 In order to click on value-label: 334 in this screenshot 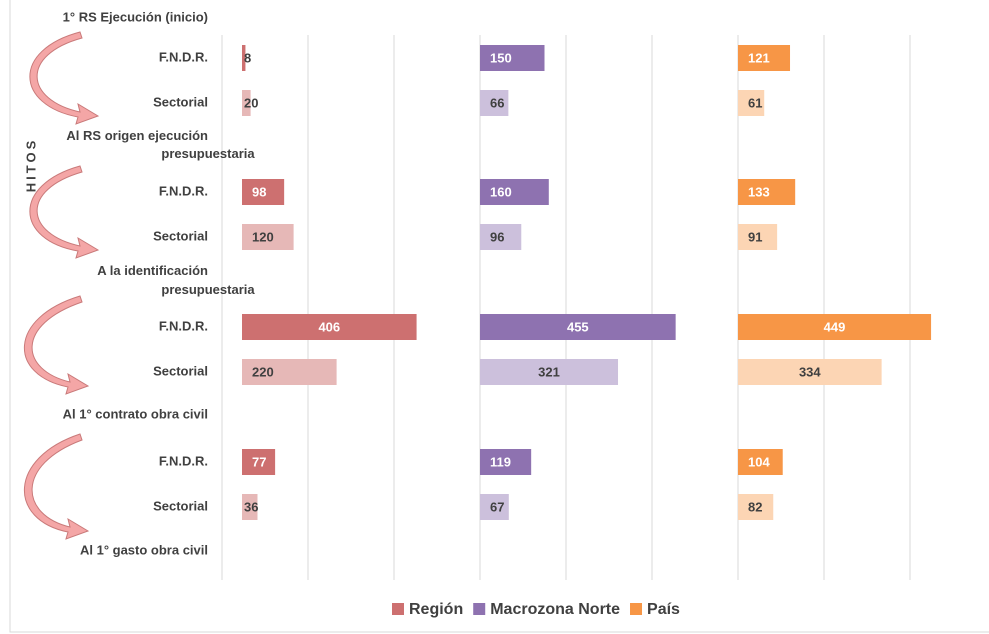, I will do `click(810, 371)`.